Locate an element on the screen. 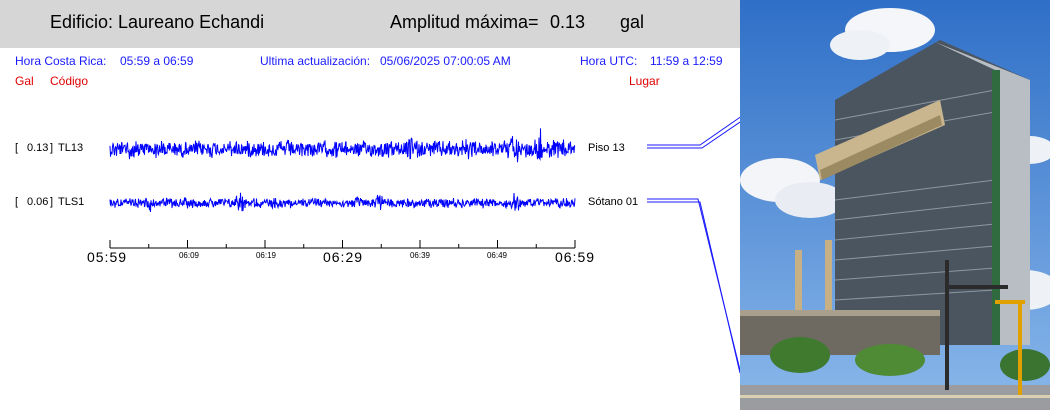  local-time-label: Hora Costa Rica: is located at coordinates (61, 61).